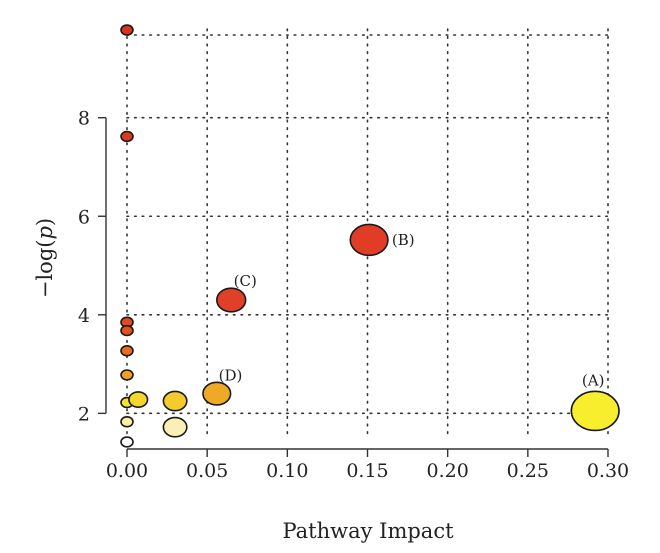  What do you see at coordinates (593, 380) in the screenshot?
I see `point-label: (A)` at bounding box center [593, 380].